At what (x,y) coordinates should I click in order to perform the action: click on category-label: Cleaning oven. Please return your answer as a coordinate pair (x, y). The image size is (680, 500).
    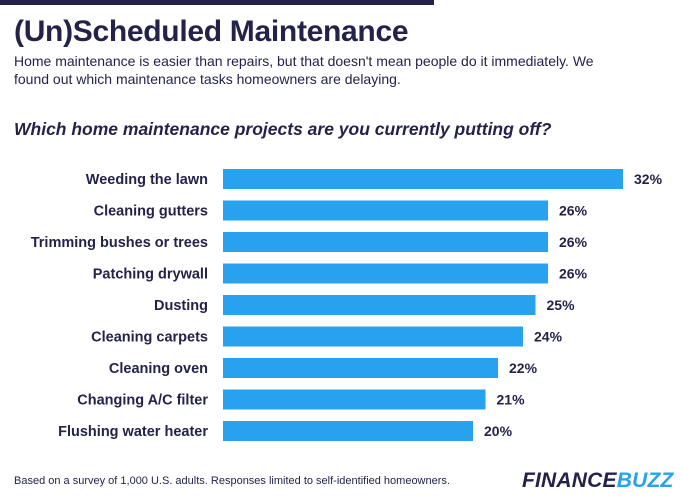
    Looking at the image, I should click on (158, 369).